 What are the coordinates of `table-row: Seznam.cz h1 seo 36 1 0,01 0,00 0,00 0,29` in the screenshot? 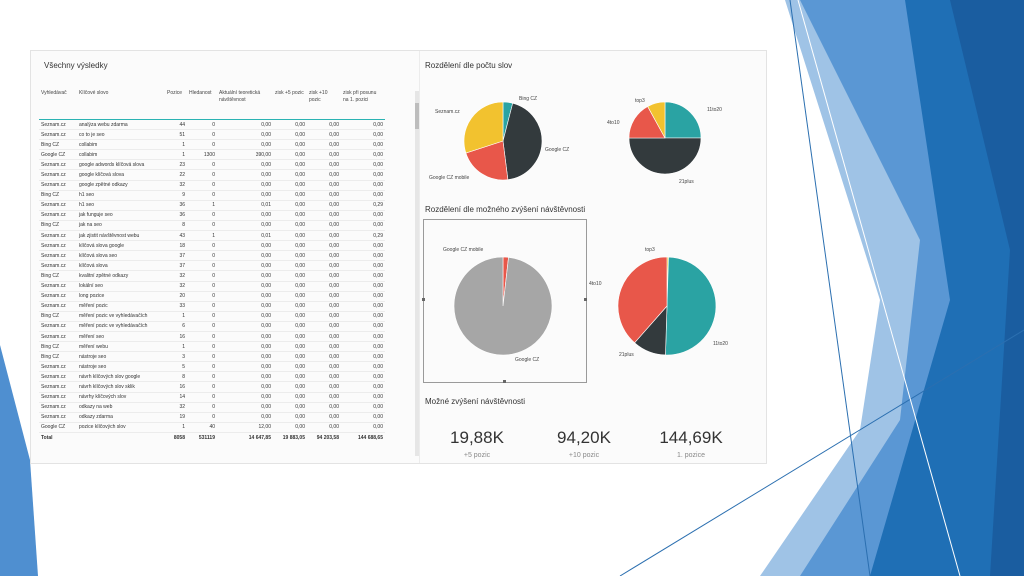 It's located at (212, 205).